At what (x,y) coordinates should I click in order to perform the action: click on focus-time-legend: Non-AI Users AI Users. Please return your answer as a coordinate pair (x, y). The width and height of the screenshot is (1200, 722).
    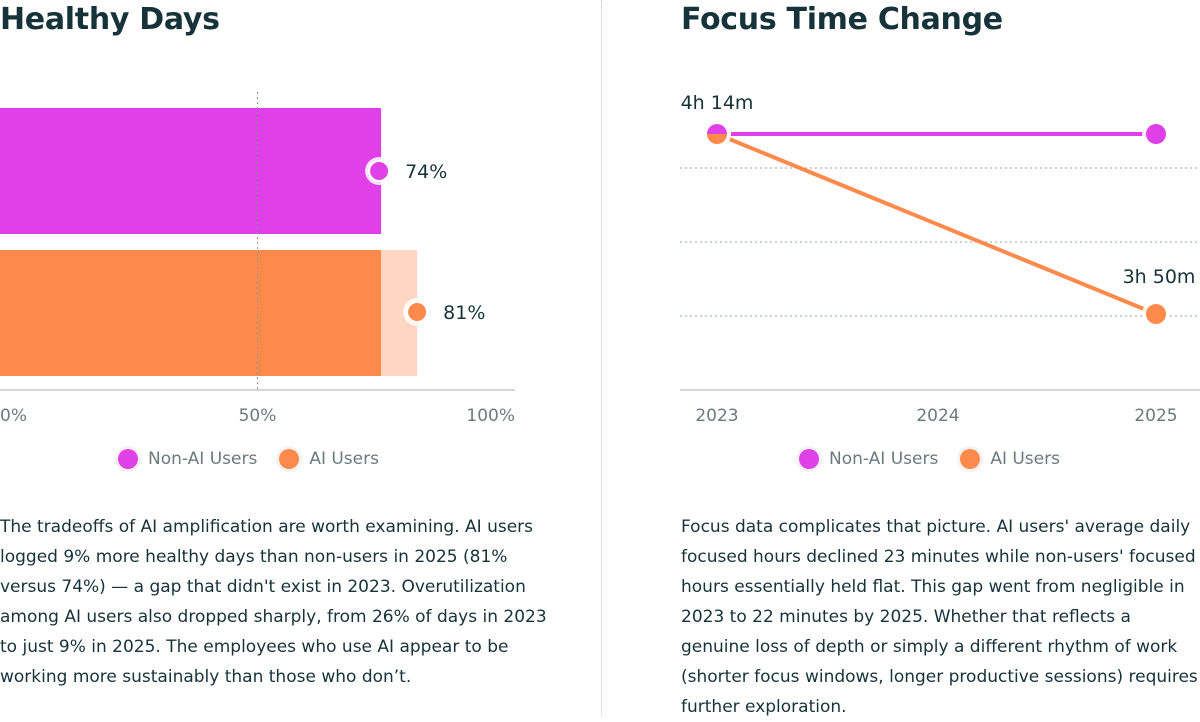
    Looking at the image, I should click on (940, 459).